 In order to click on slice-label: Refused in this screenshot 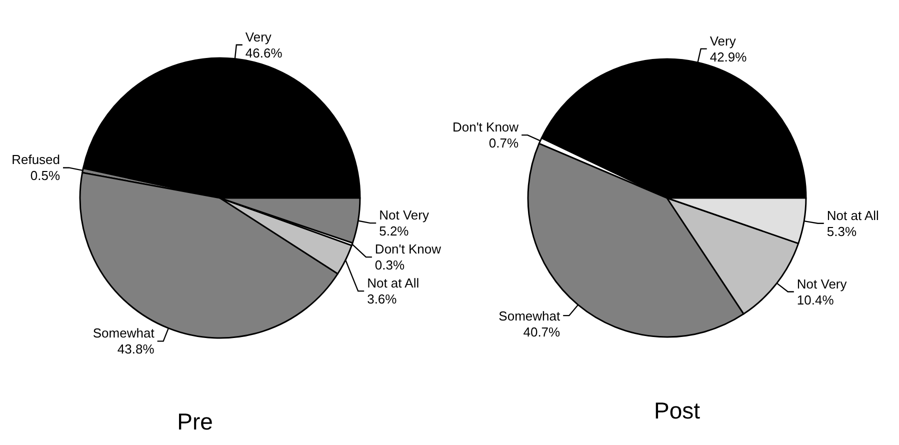, I will do `click(36, 160)`.